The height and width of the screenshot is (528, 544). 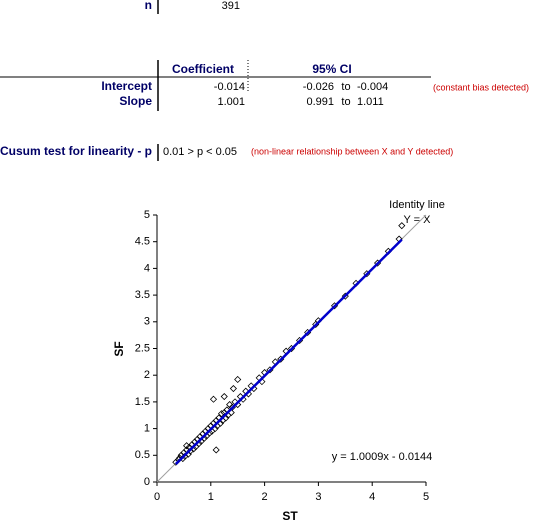 I want to click on n-value: 391, so click(x=231, y=6).